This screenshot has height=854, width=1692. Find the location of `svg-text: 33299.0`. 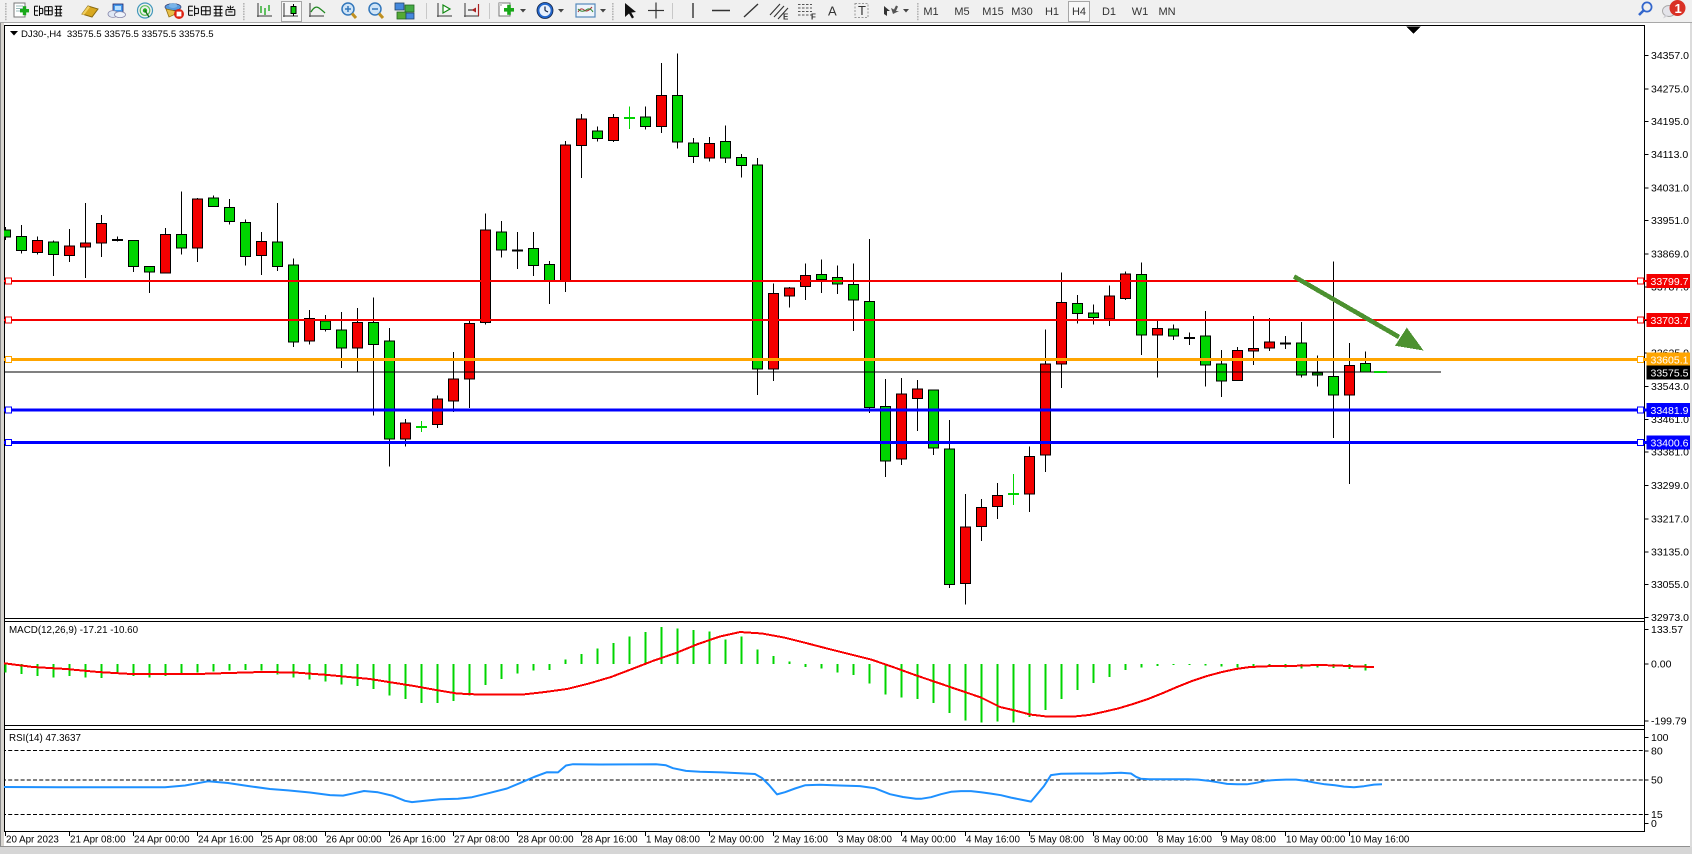

svg-text: 33299.0 is located at coordinates (1670, 486).